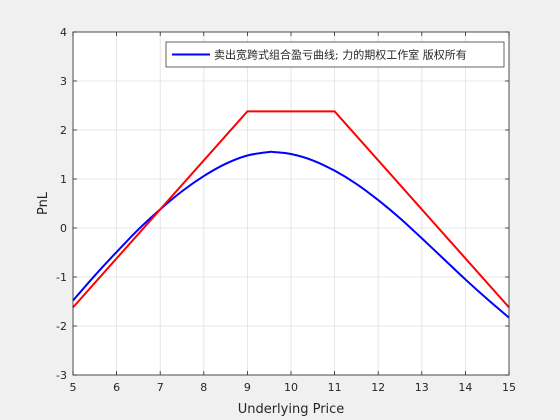  What do you see at coordinates (340, 55) in the screenshot?
I see `legend-entry-label: 卖出宽跨式组合盈亏曲线; 力的期权工作室 版权所有` at bounding box center [340, 55].